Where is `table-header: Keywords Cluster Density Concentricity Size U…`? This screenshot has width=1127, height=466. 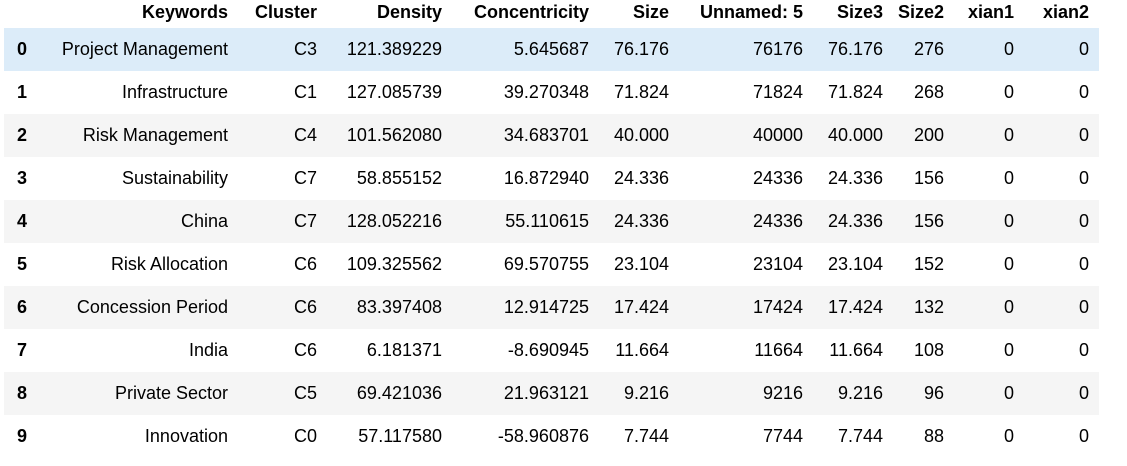
table-header: Keywords Cluster Density Concentricity Size U… is located at coordinates (551, 14).